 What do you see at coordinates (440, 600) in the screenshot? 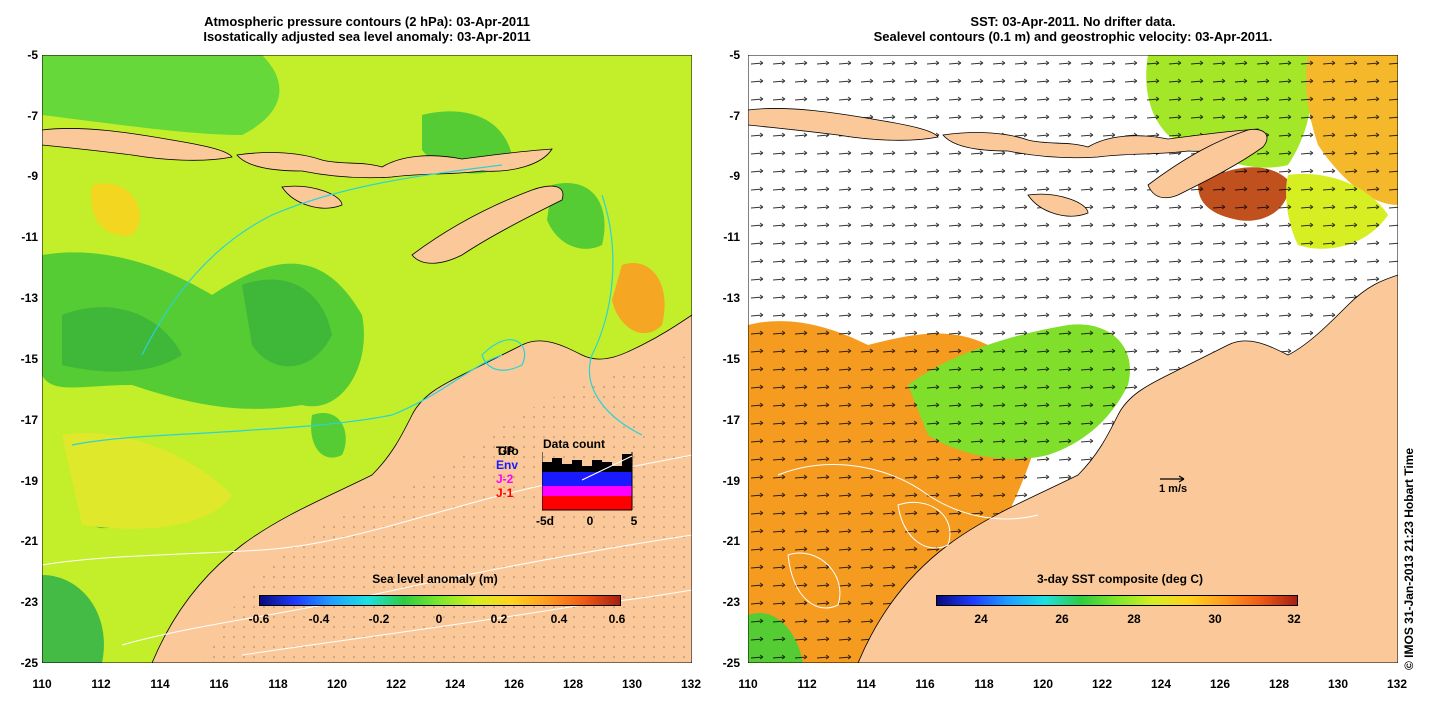
I see `sla-colorbar` at bounding box center [440, 600].